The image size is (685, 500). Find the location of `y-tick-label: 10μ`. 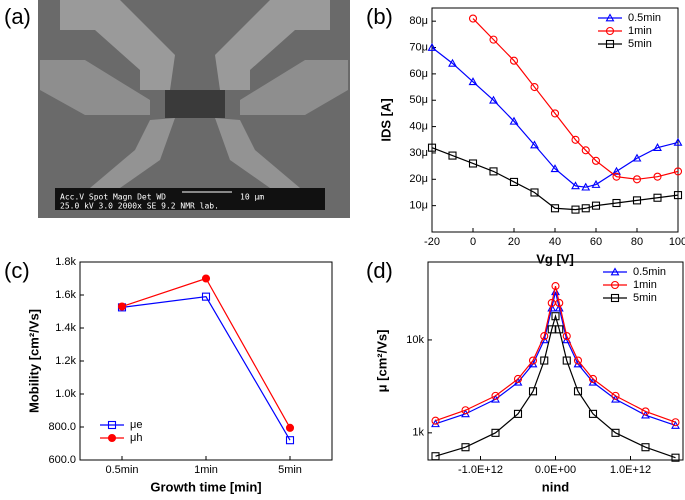

y-tick-label: 10μ is located at coordinates (418, 206).